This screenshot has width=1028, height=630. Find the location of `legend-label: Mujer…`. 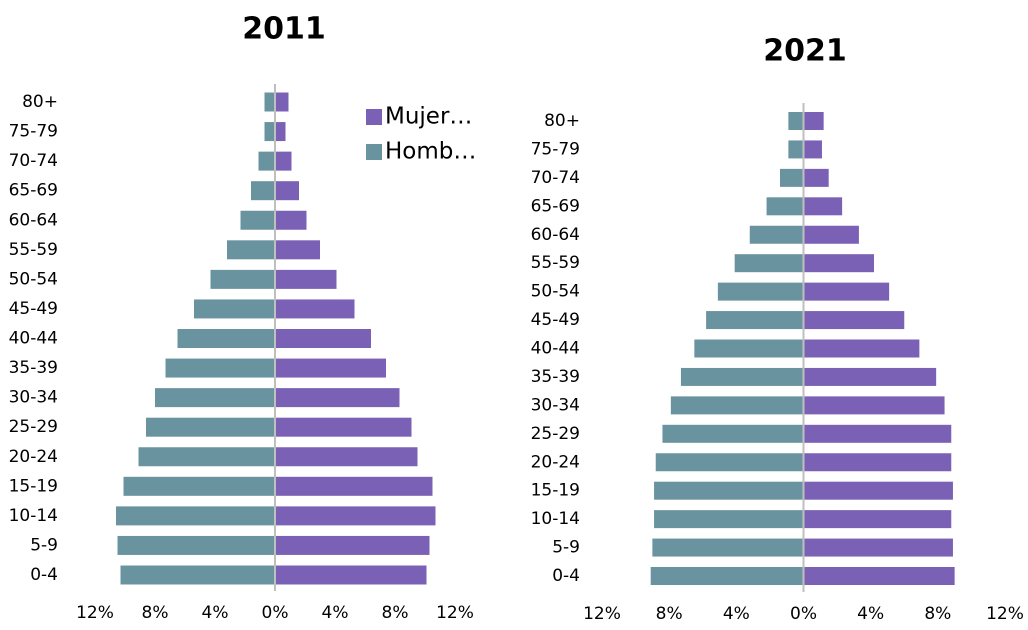

legend-label: Mujer… is located at coordinates (428, 117).